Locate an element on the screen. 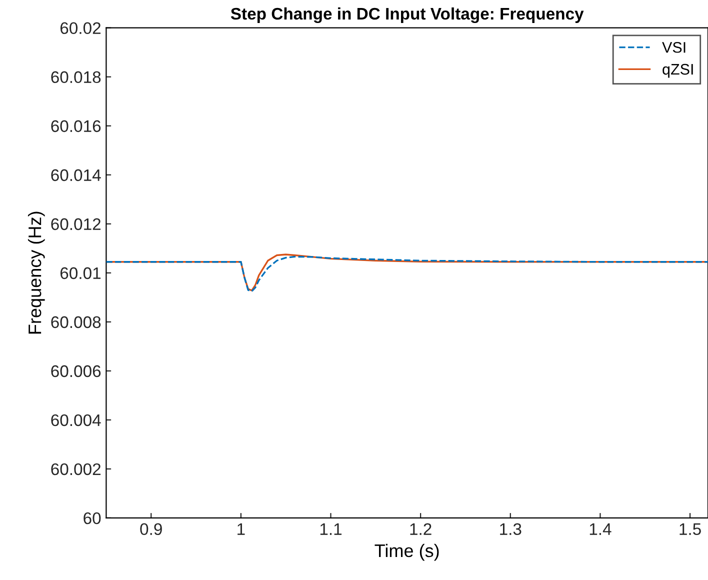 This screenshot has width=708, height=580. y-tick-label: 60.008 is located at coordinates (76, 322).